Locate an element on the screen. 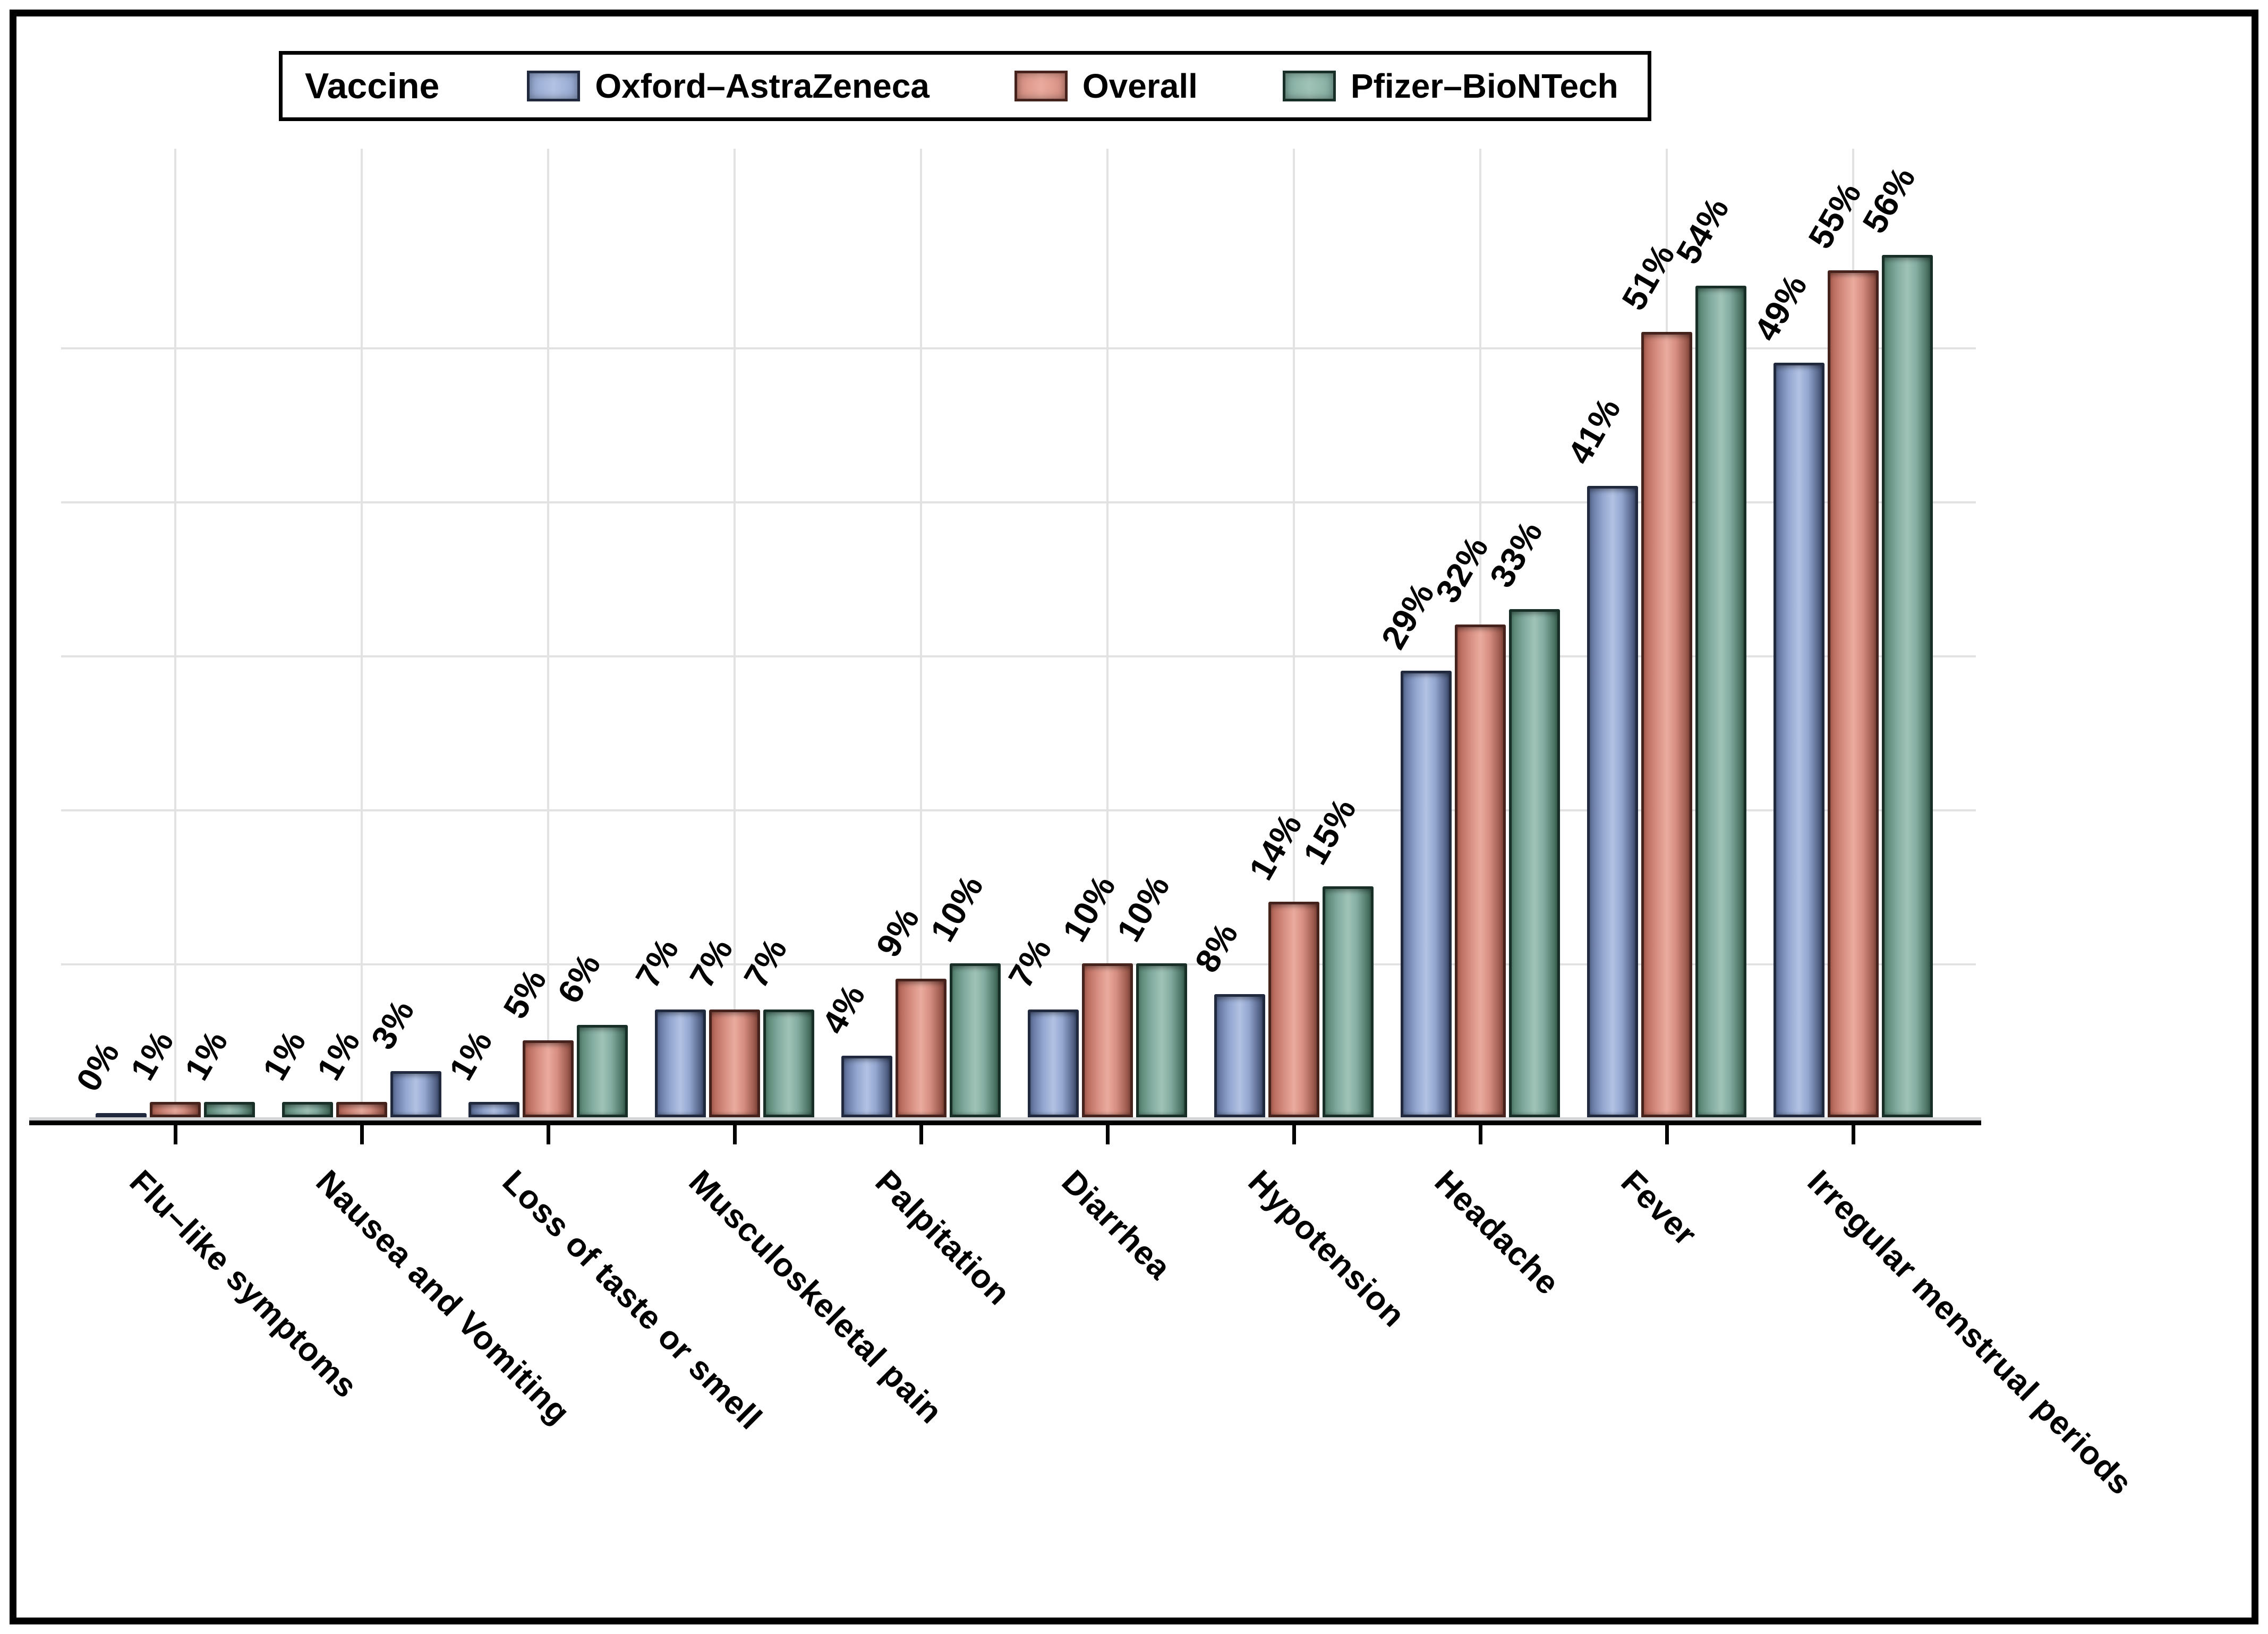 The height and width of the screenshot is (1634, 2268). category-label-9: Fever is located at coordinates (1659, 1208).